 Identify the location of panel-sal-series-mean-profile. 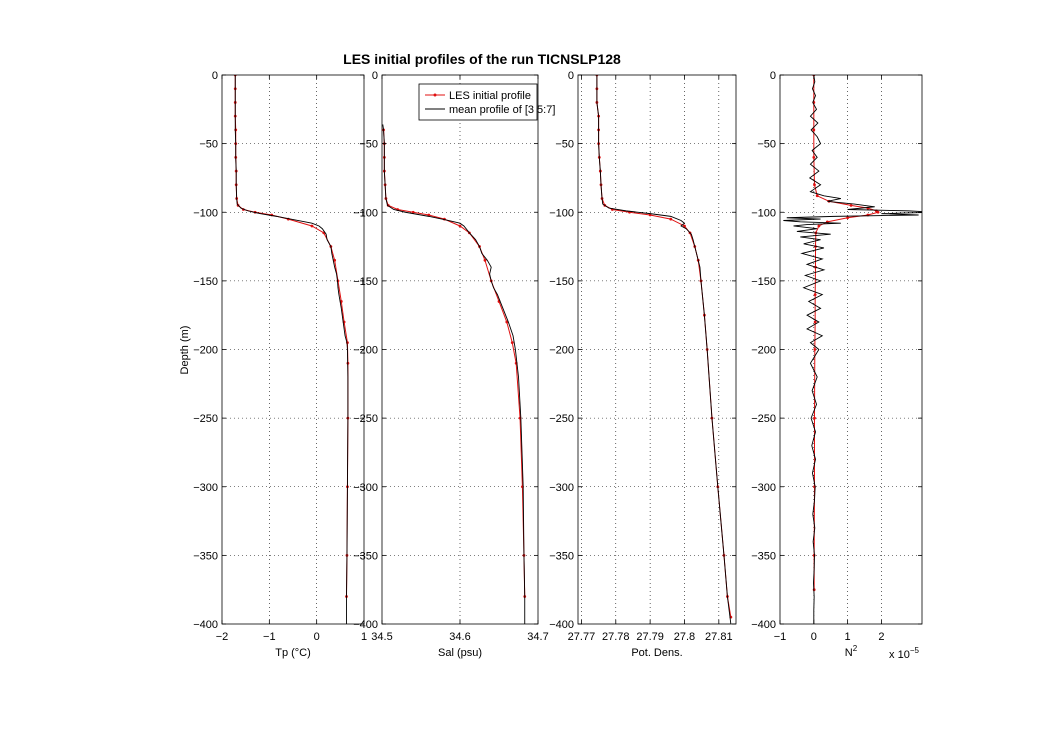
(454, 374).